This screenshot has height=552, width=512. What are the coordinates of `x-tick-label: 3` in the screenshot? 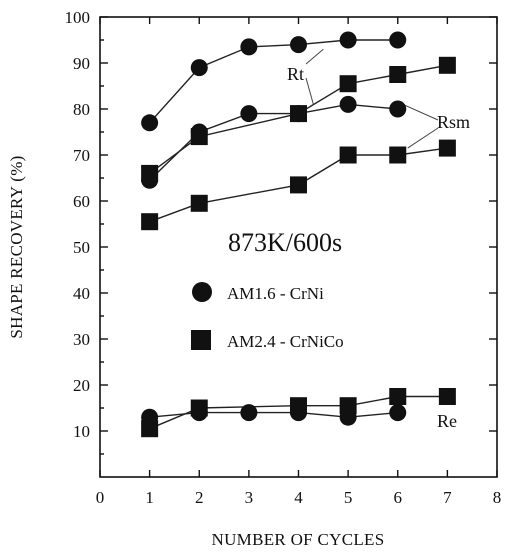 It's located at (249, 497).